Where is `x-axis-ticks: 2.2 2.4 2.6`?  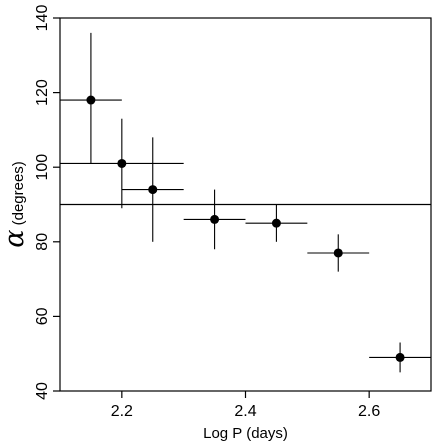 x-axis-ticks: 2.2 2.4 2.6 is located at coordinates (245, 405).